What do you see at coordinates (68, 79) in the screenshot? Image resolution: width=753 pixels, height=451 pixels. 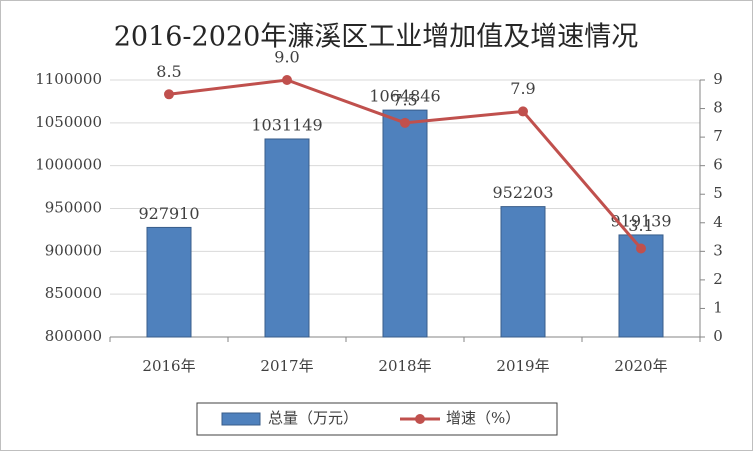 I see `y-tick-label: 1100000` at bounding box center [68, 79].